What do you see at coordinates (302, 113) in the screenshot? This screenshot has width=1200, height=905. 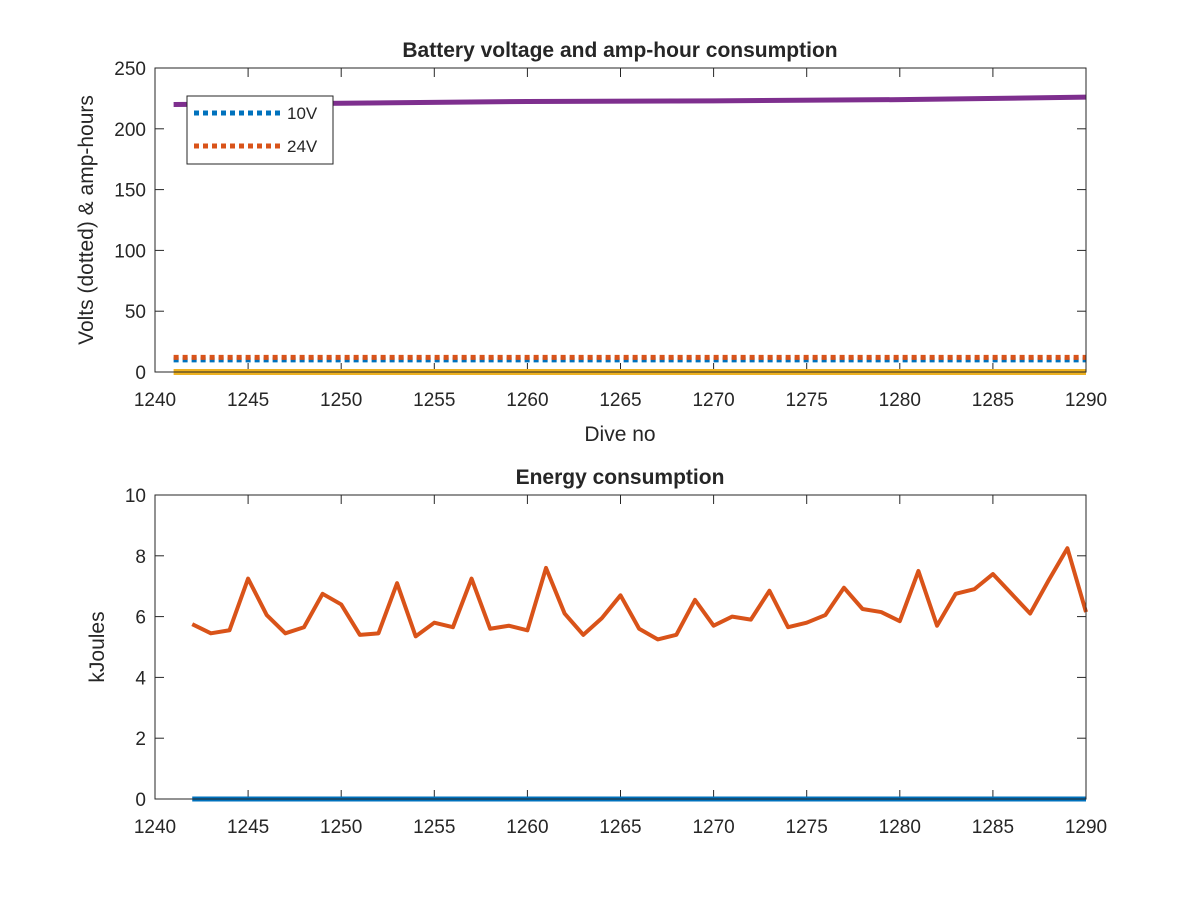 I see `legend-label-10v: 10V` at bounding box center [302, 113].